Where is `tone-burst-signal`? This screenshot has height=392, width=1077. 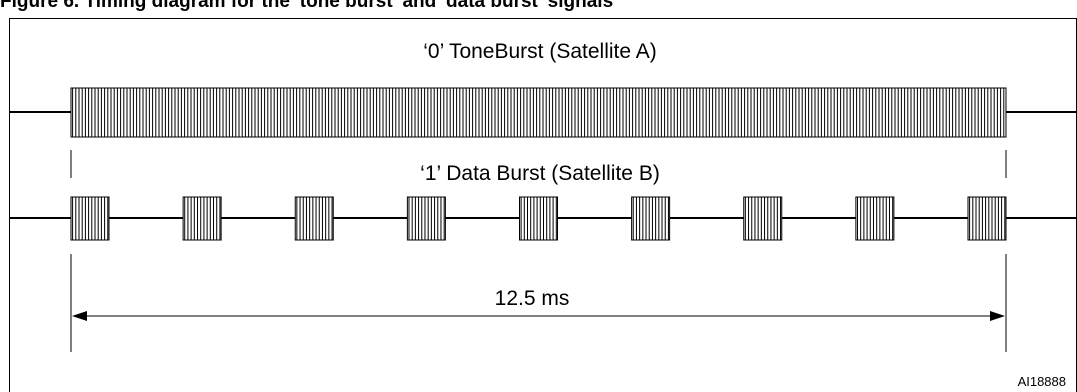 tone-burst-signal is located at coordinates (538, 112).